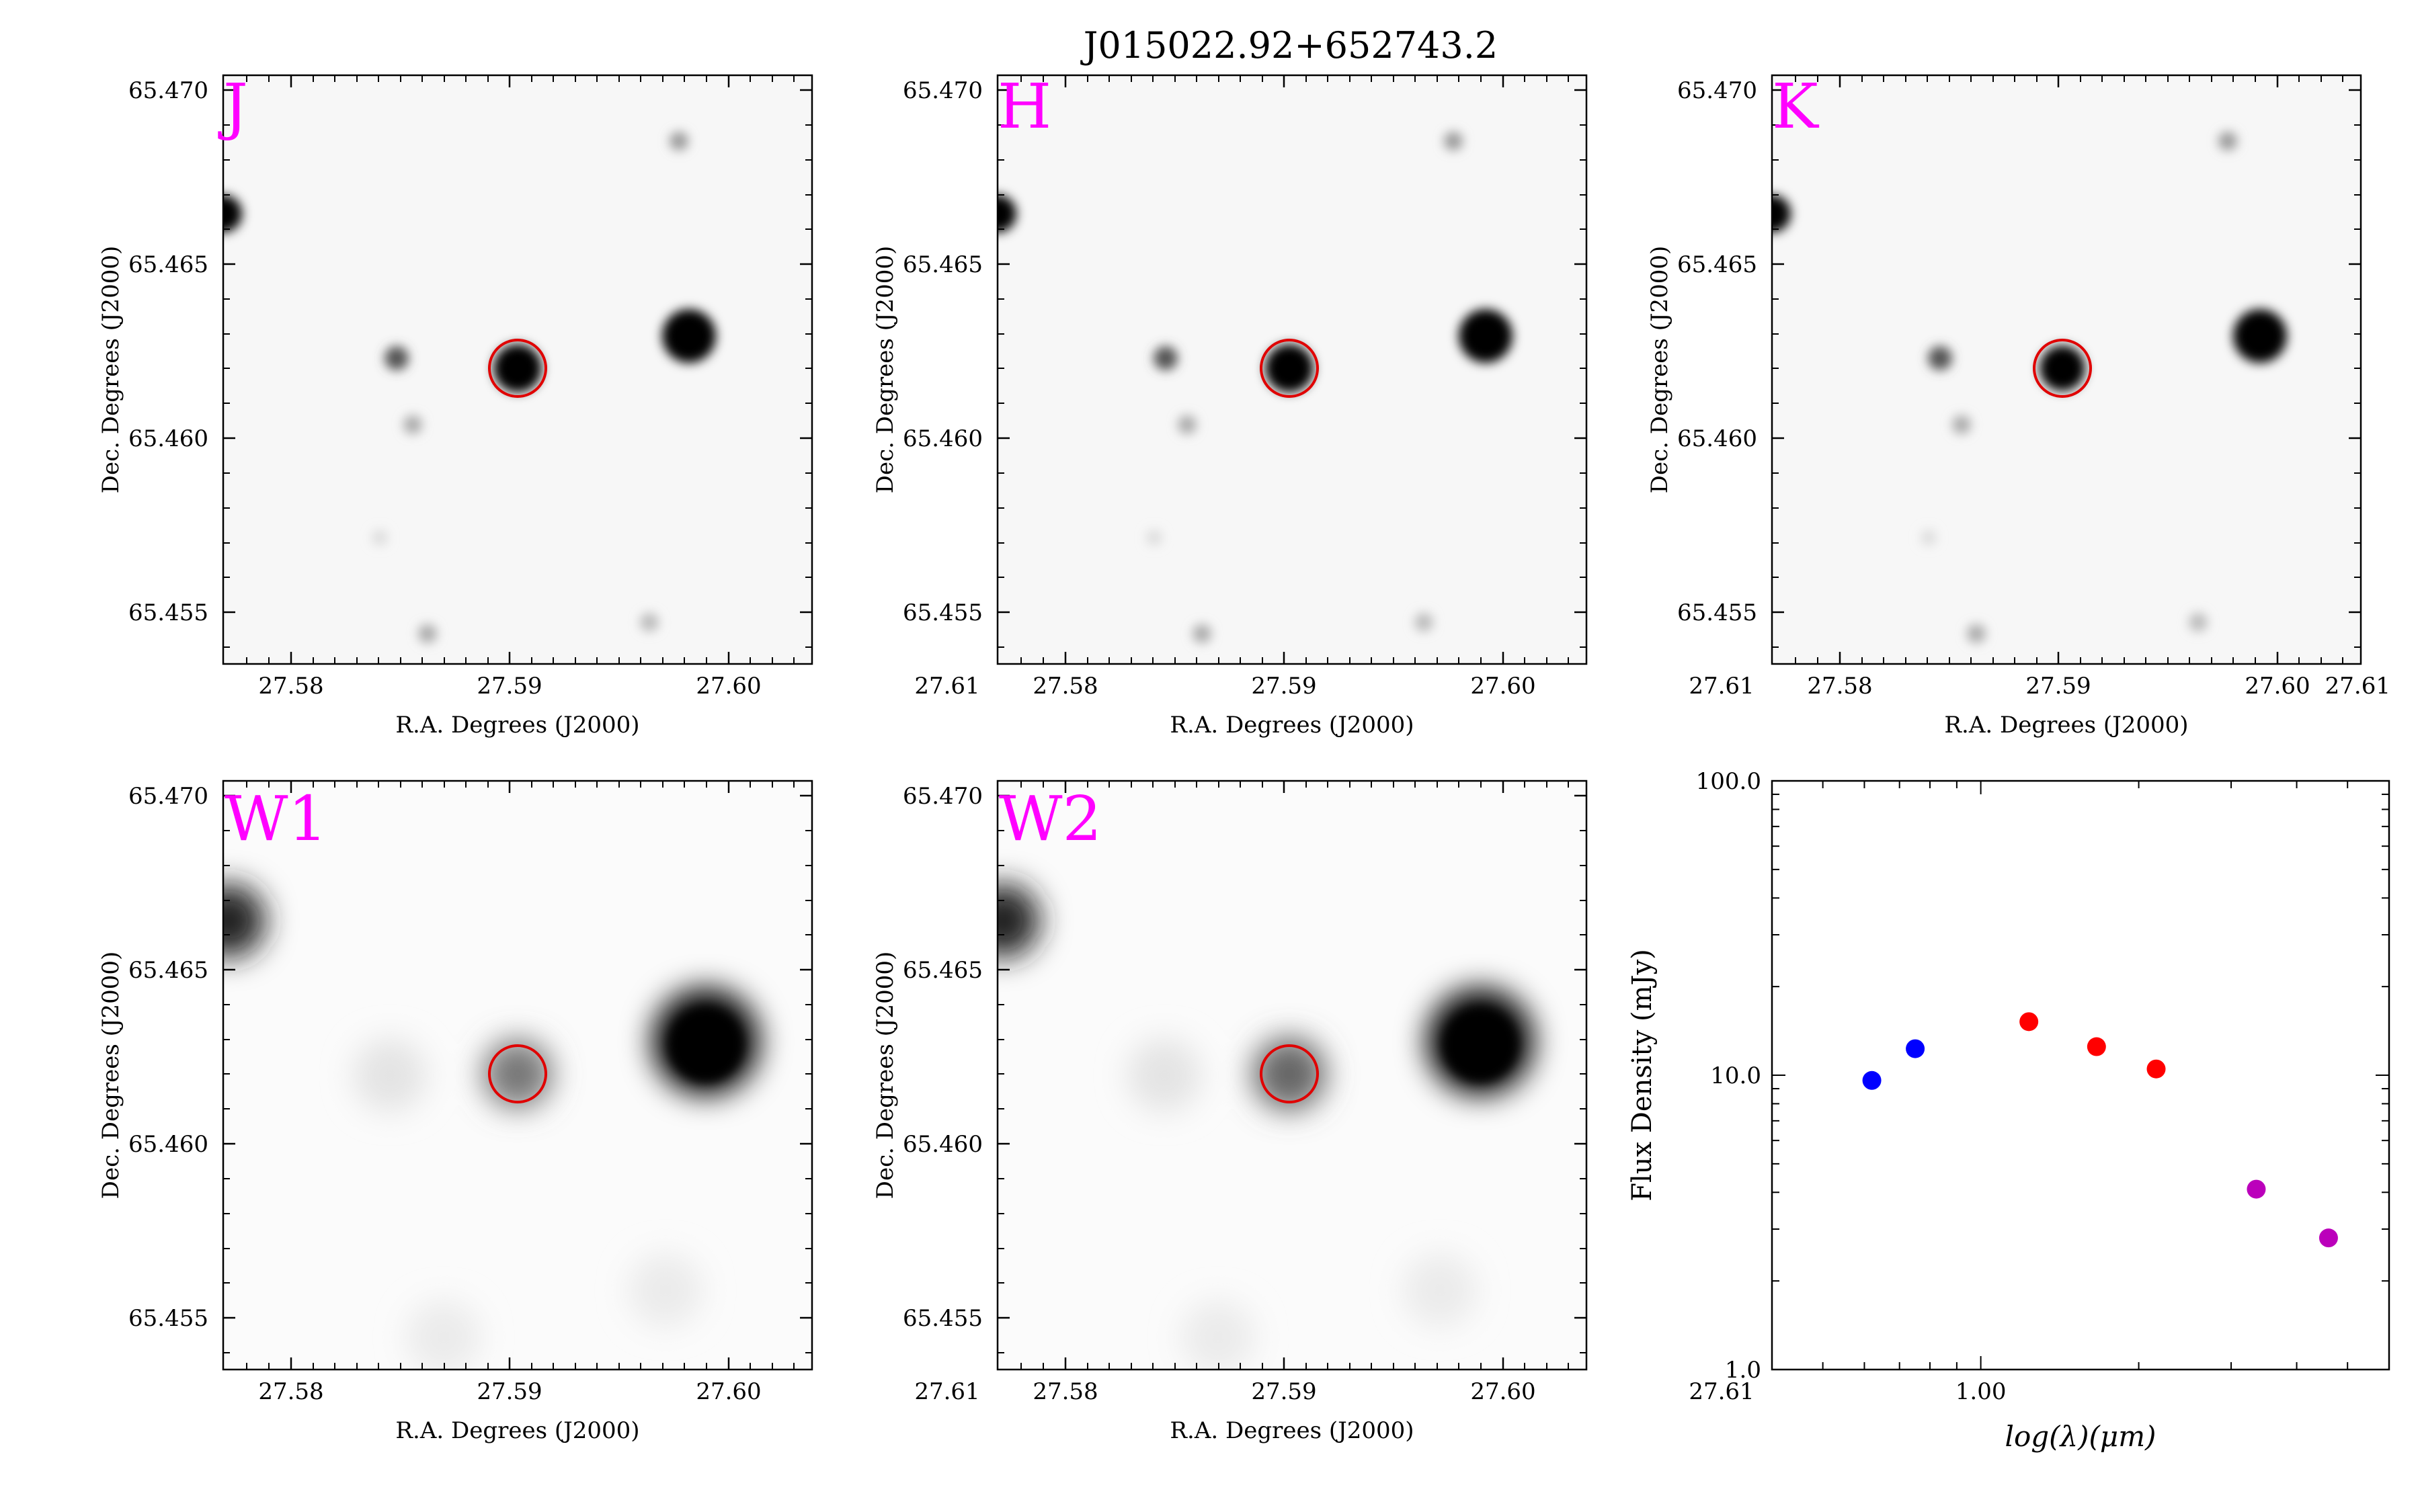  What do you see at coordinates (1735, 1076) in the screenshot?
I see `y-tick-label: 10.0` at bounding box center [1735, 1076].